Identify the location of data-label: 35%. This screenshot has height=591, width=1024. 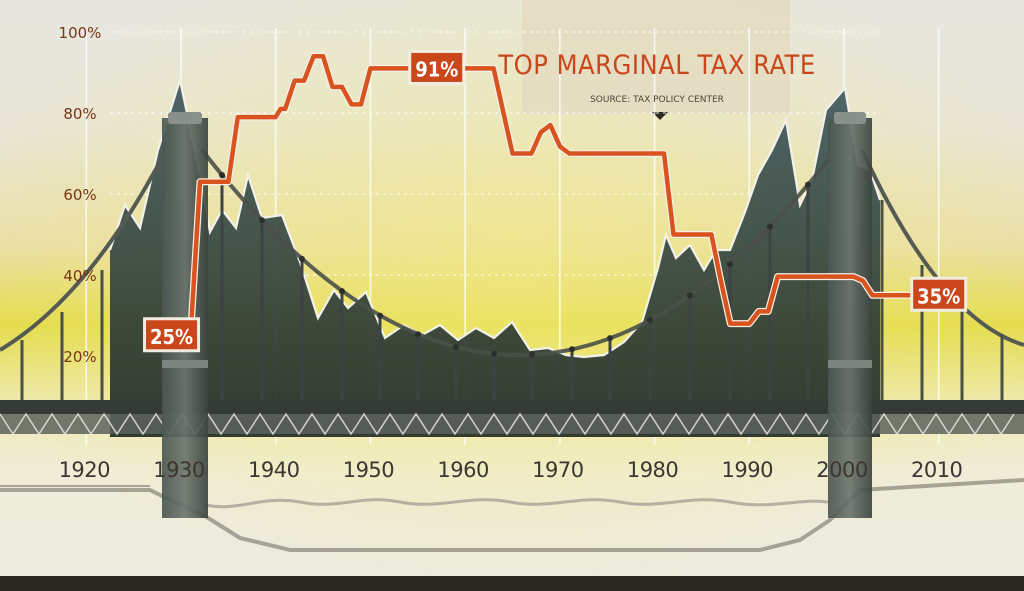
(939, 294).